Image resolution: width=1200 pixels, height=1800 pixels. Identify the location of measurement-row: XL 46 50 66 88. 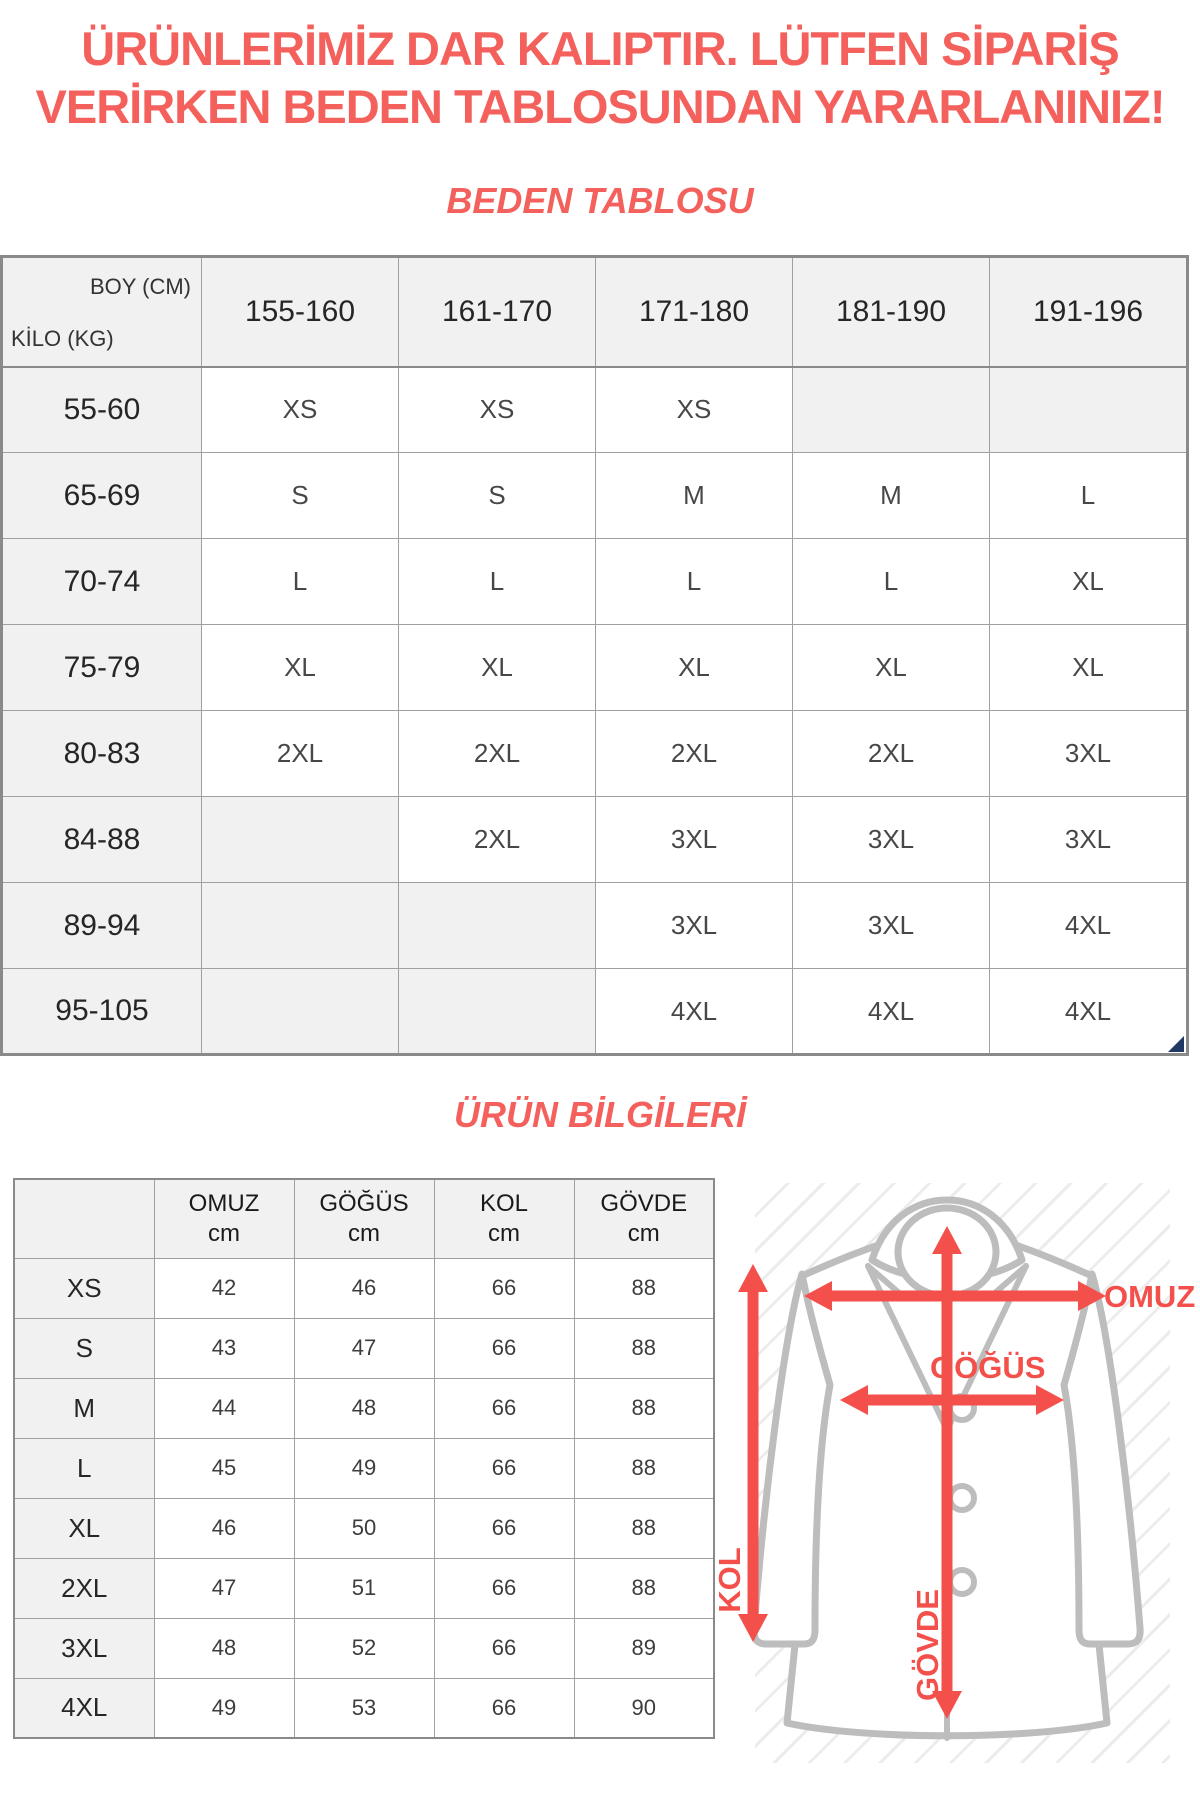
(364, 1528).